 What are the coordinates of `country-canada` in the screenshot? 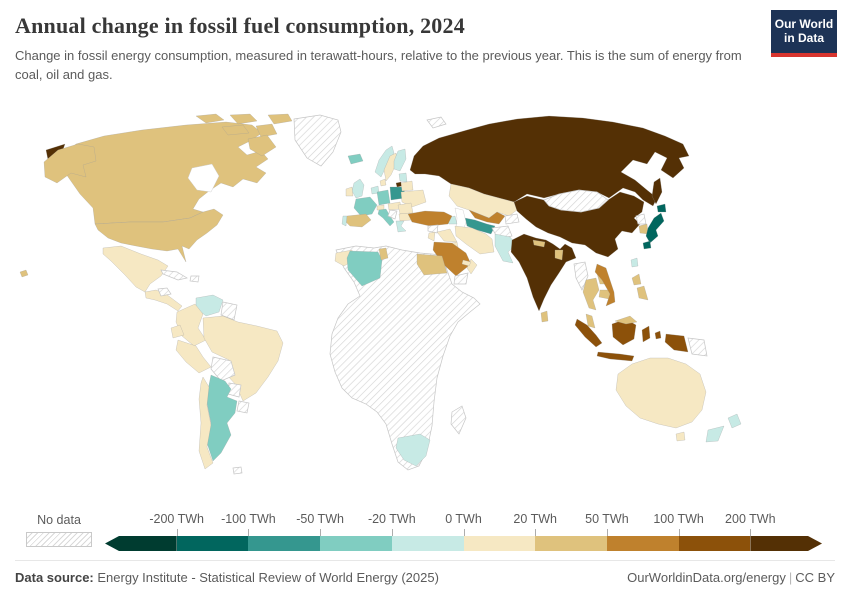 It's located at (164, 173).